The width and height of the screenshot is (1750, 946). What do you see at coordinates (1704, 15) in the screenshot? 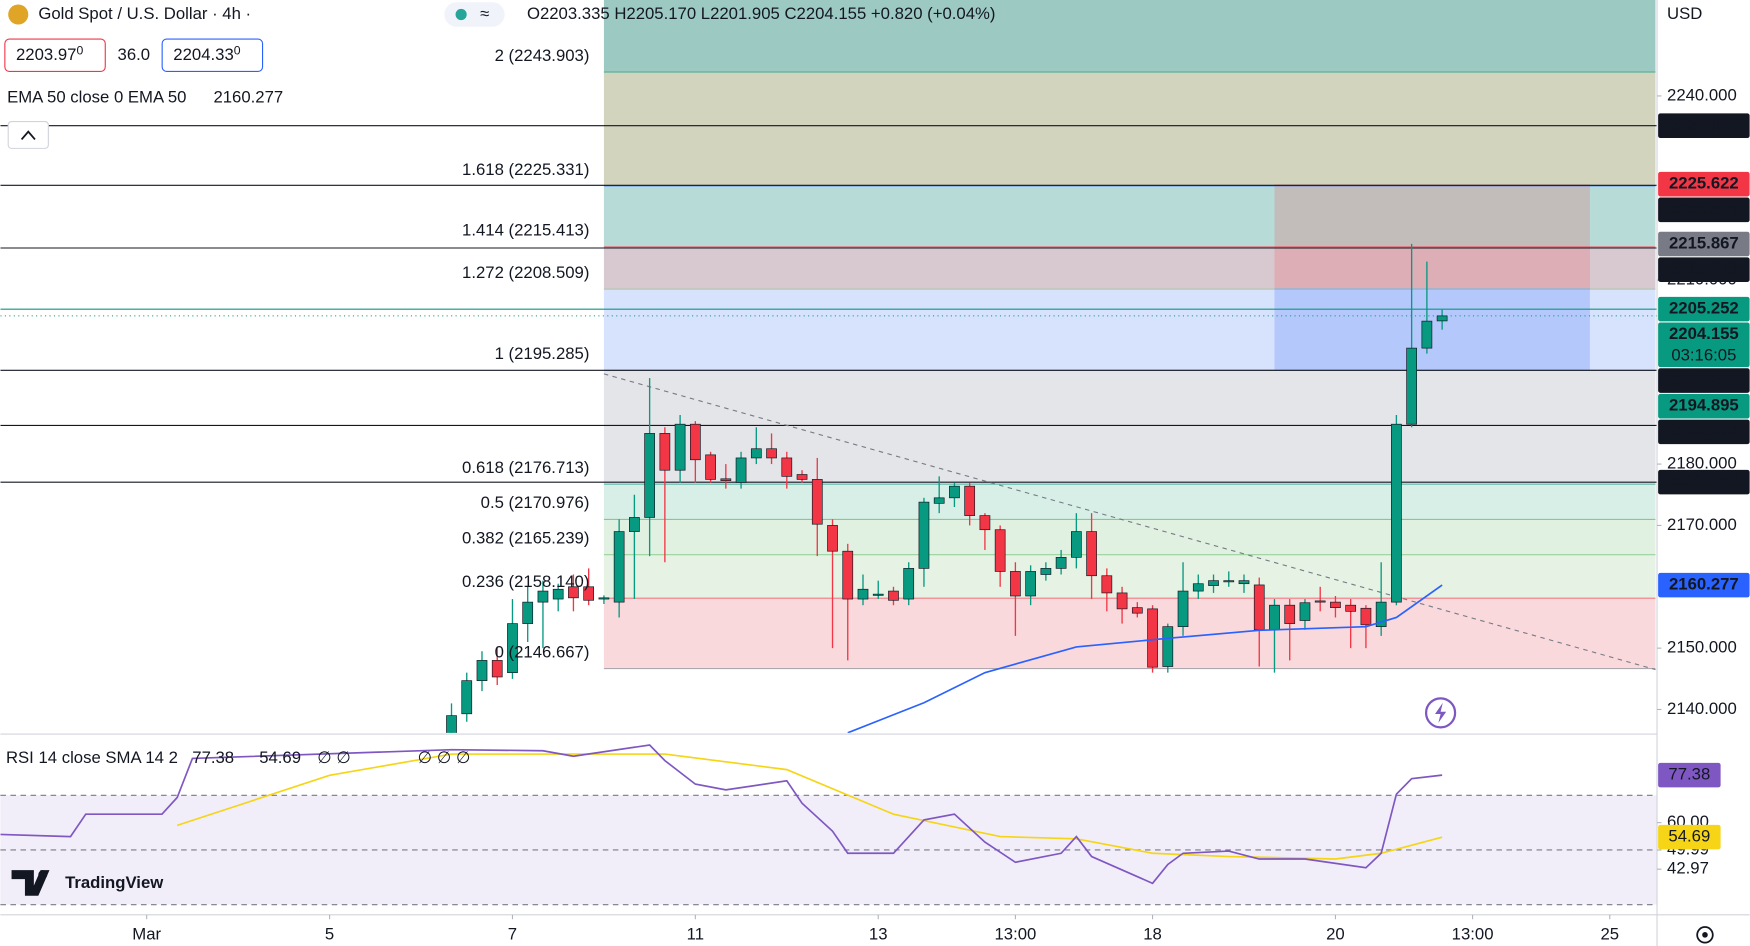
I see `currency-box` at bounding box center [1704, 15].